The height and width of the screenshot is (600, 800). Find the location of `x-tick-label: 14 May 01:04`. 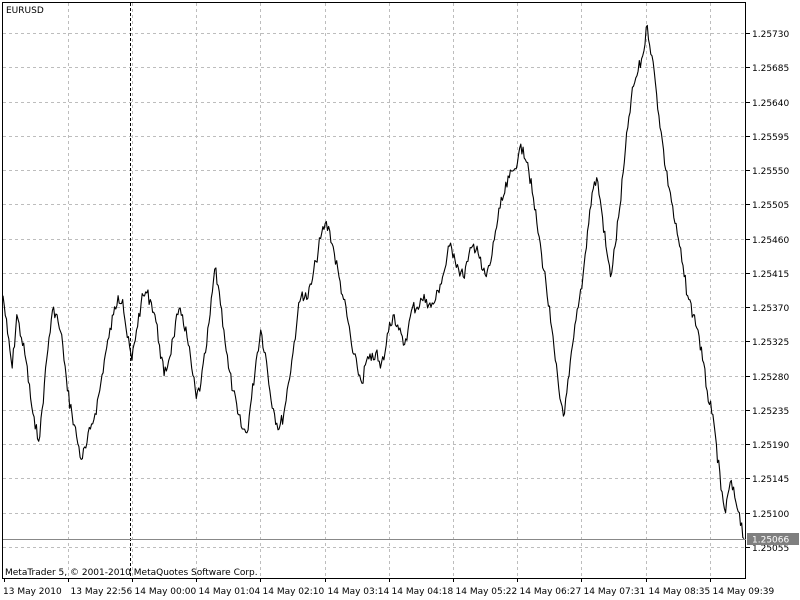

x-tick-label: 14 May 01:04 is located at coordinates (230, 592).